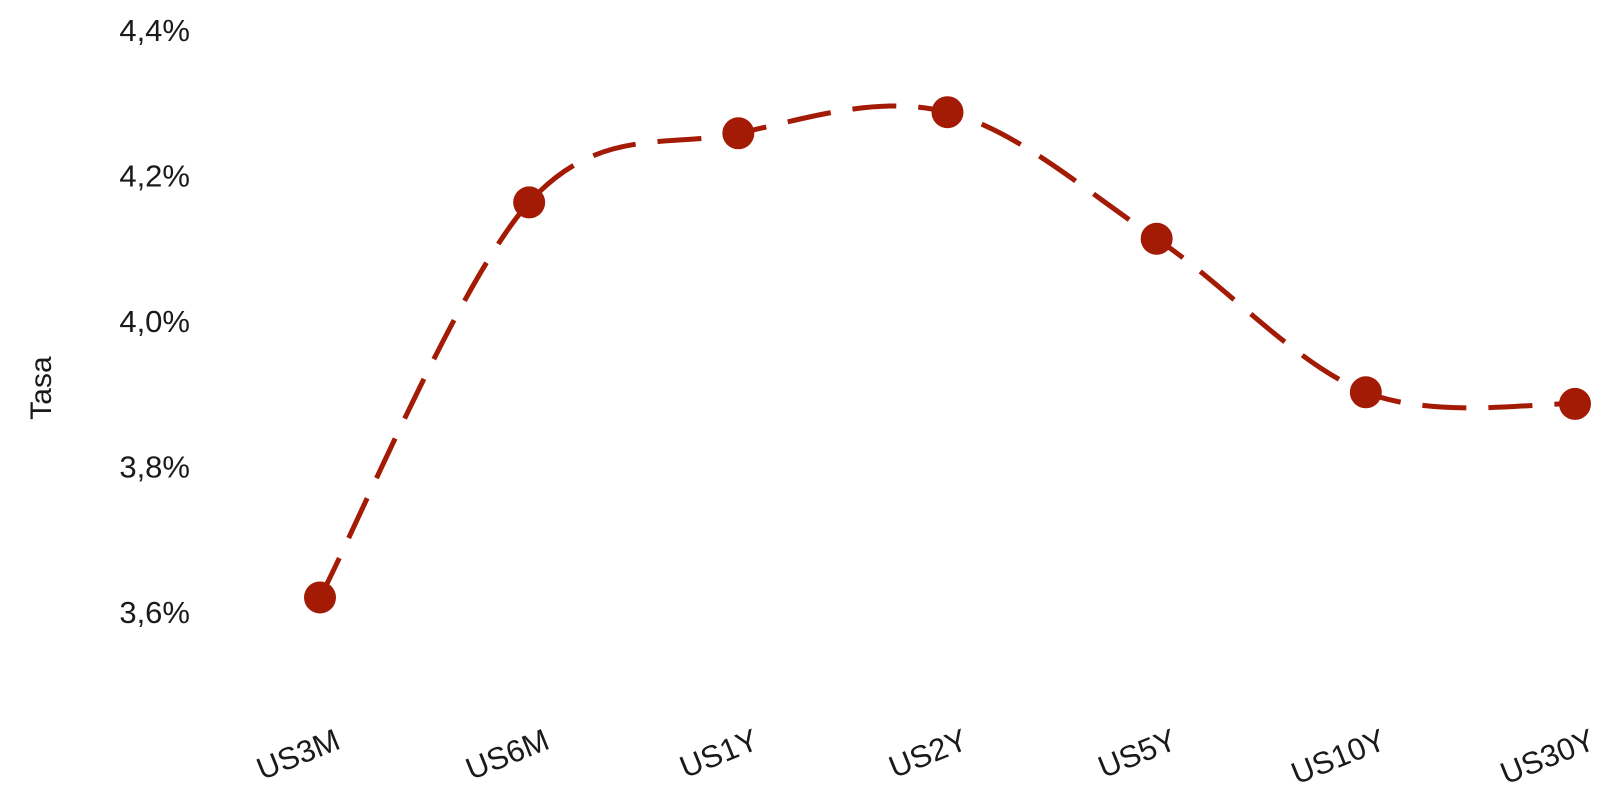 The width and height of the screenshot is (1615, 805). I want to click on y-tick-label: 3,6%, so click(154, 612).